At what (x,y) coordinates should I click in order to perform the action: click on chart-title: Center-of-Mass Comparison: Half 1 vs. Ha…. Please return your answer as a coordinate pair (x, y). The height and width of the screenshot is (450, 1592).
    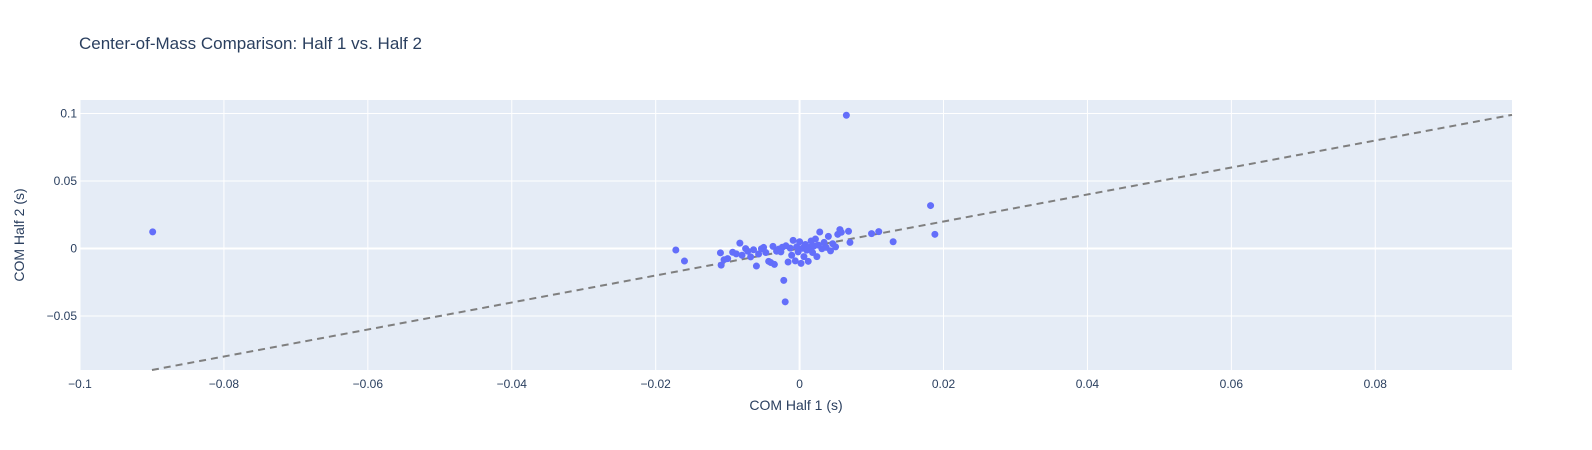
    Looking at the image, I should click on (250, 43).